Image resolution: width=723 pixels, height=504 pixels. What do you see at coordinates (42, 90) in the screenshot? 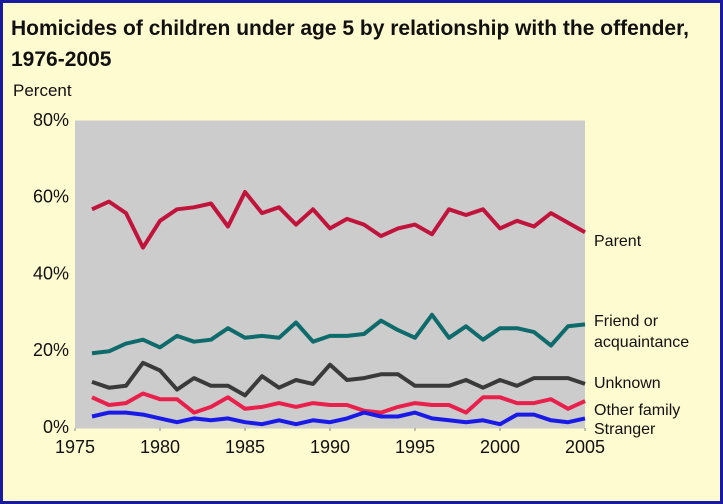
I see `y-axis-label: Percent` at bounding box center [42, 90].